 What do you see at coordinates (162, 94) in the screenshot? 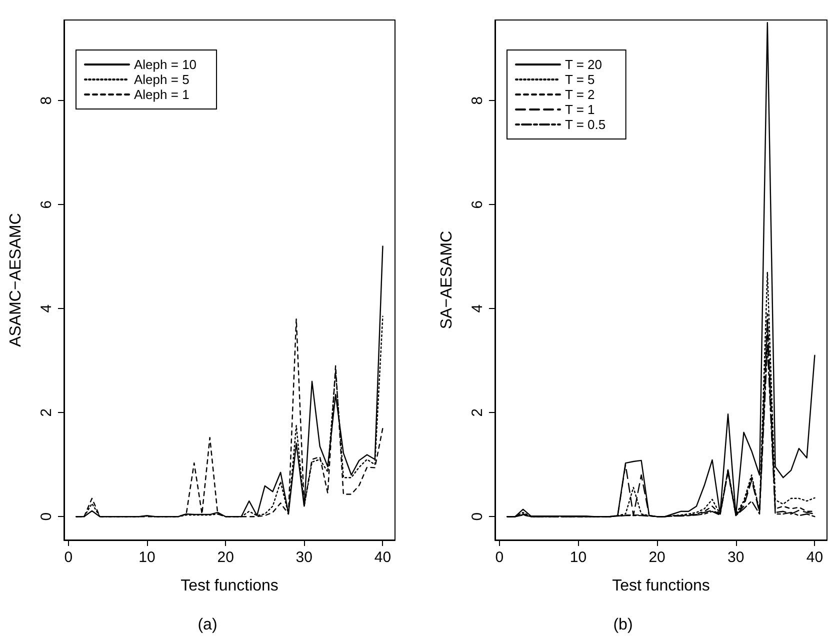
I see `legend-label: Aleph = 1` at bounding box center [162, 94].